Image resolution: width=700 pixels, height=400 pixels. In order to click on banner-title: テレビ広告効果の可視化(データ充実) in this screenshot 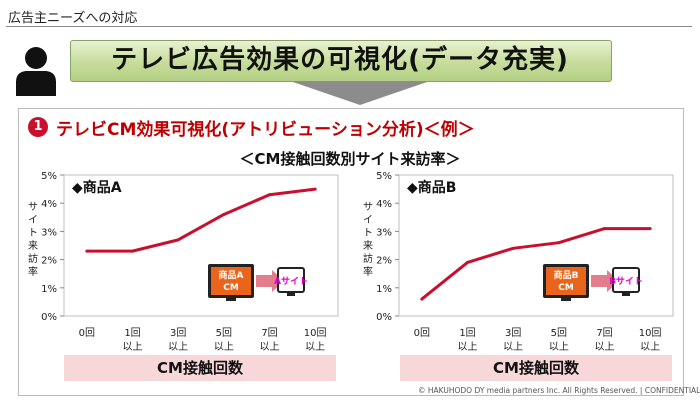, I will do `click(340, 60)`.